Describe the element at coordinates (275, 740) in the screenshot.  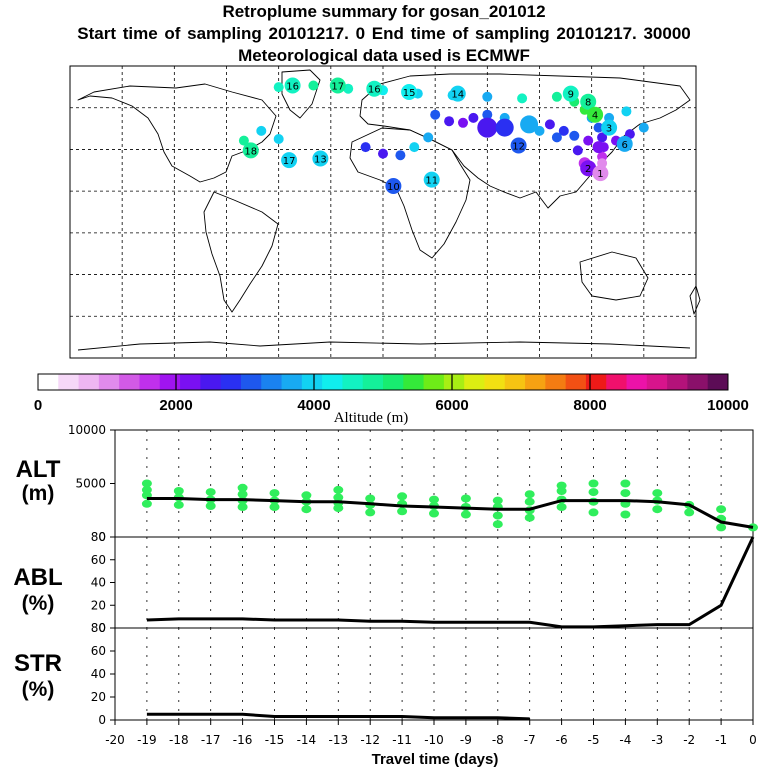
I see `x-tick-label: -15` at that location.